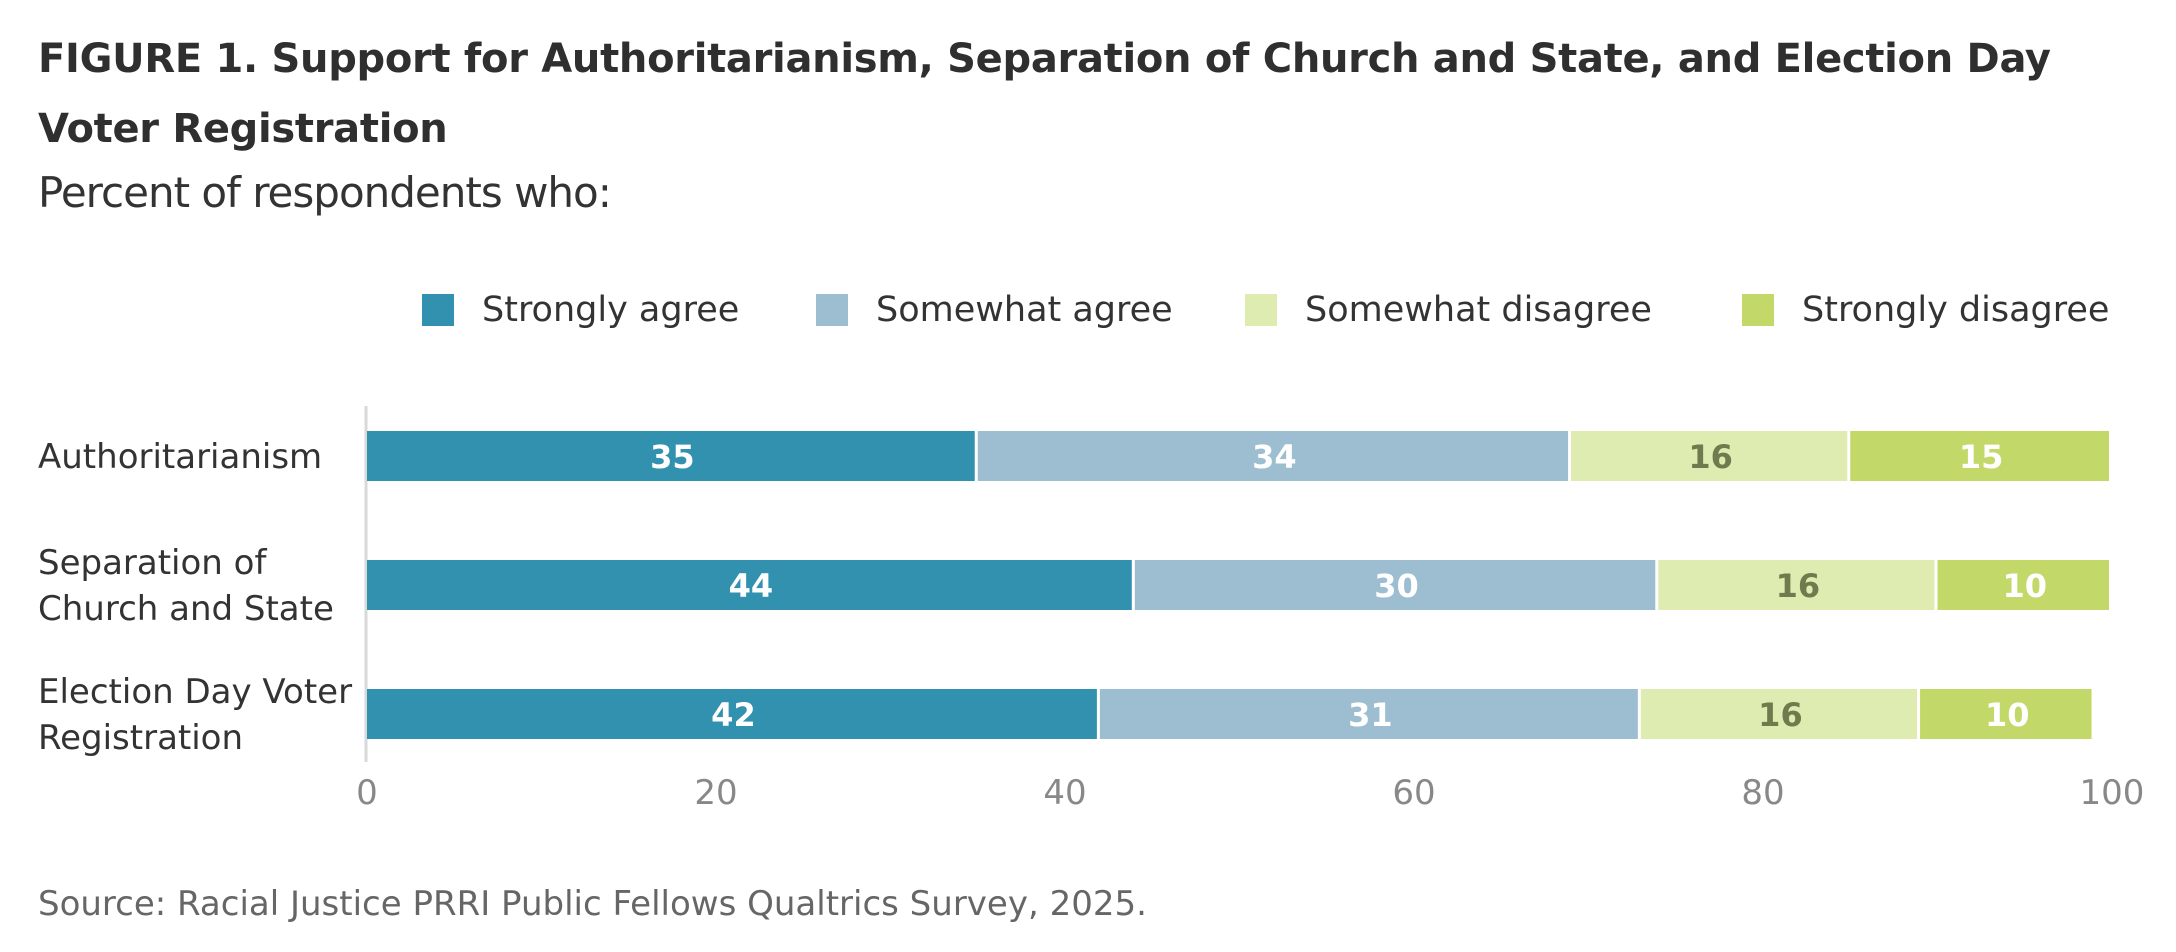  I want to click on category-label: Separation of Church and State, so click(186, 586).